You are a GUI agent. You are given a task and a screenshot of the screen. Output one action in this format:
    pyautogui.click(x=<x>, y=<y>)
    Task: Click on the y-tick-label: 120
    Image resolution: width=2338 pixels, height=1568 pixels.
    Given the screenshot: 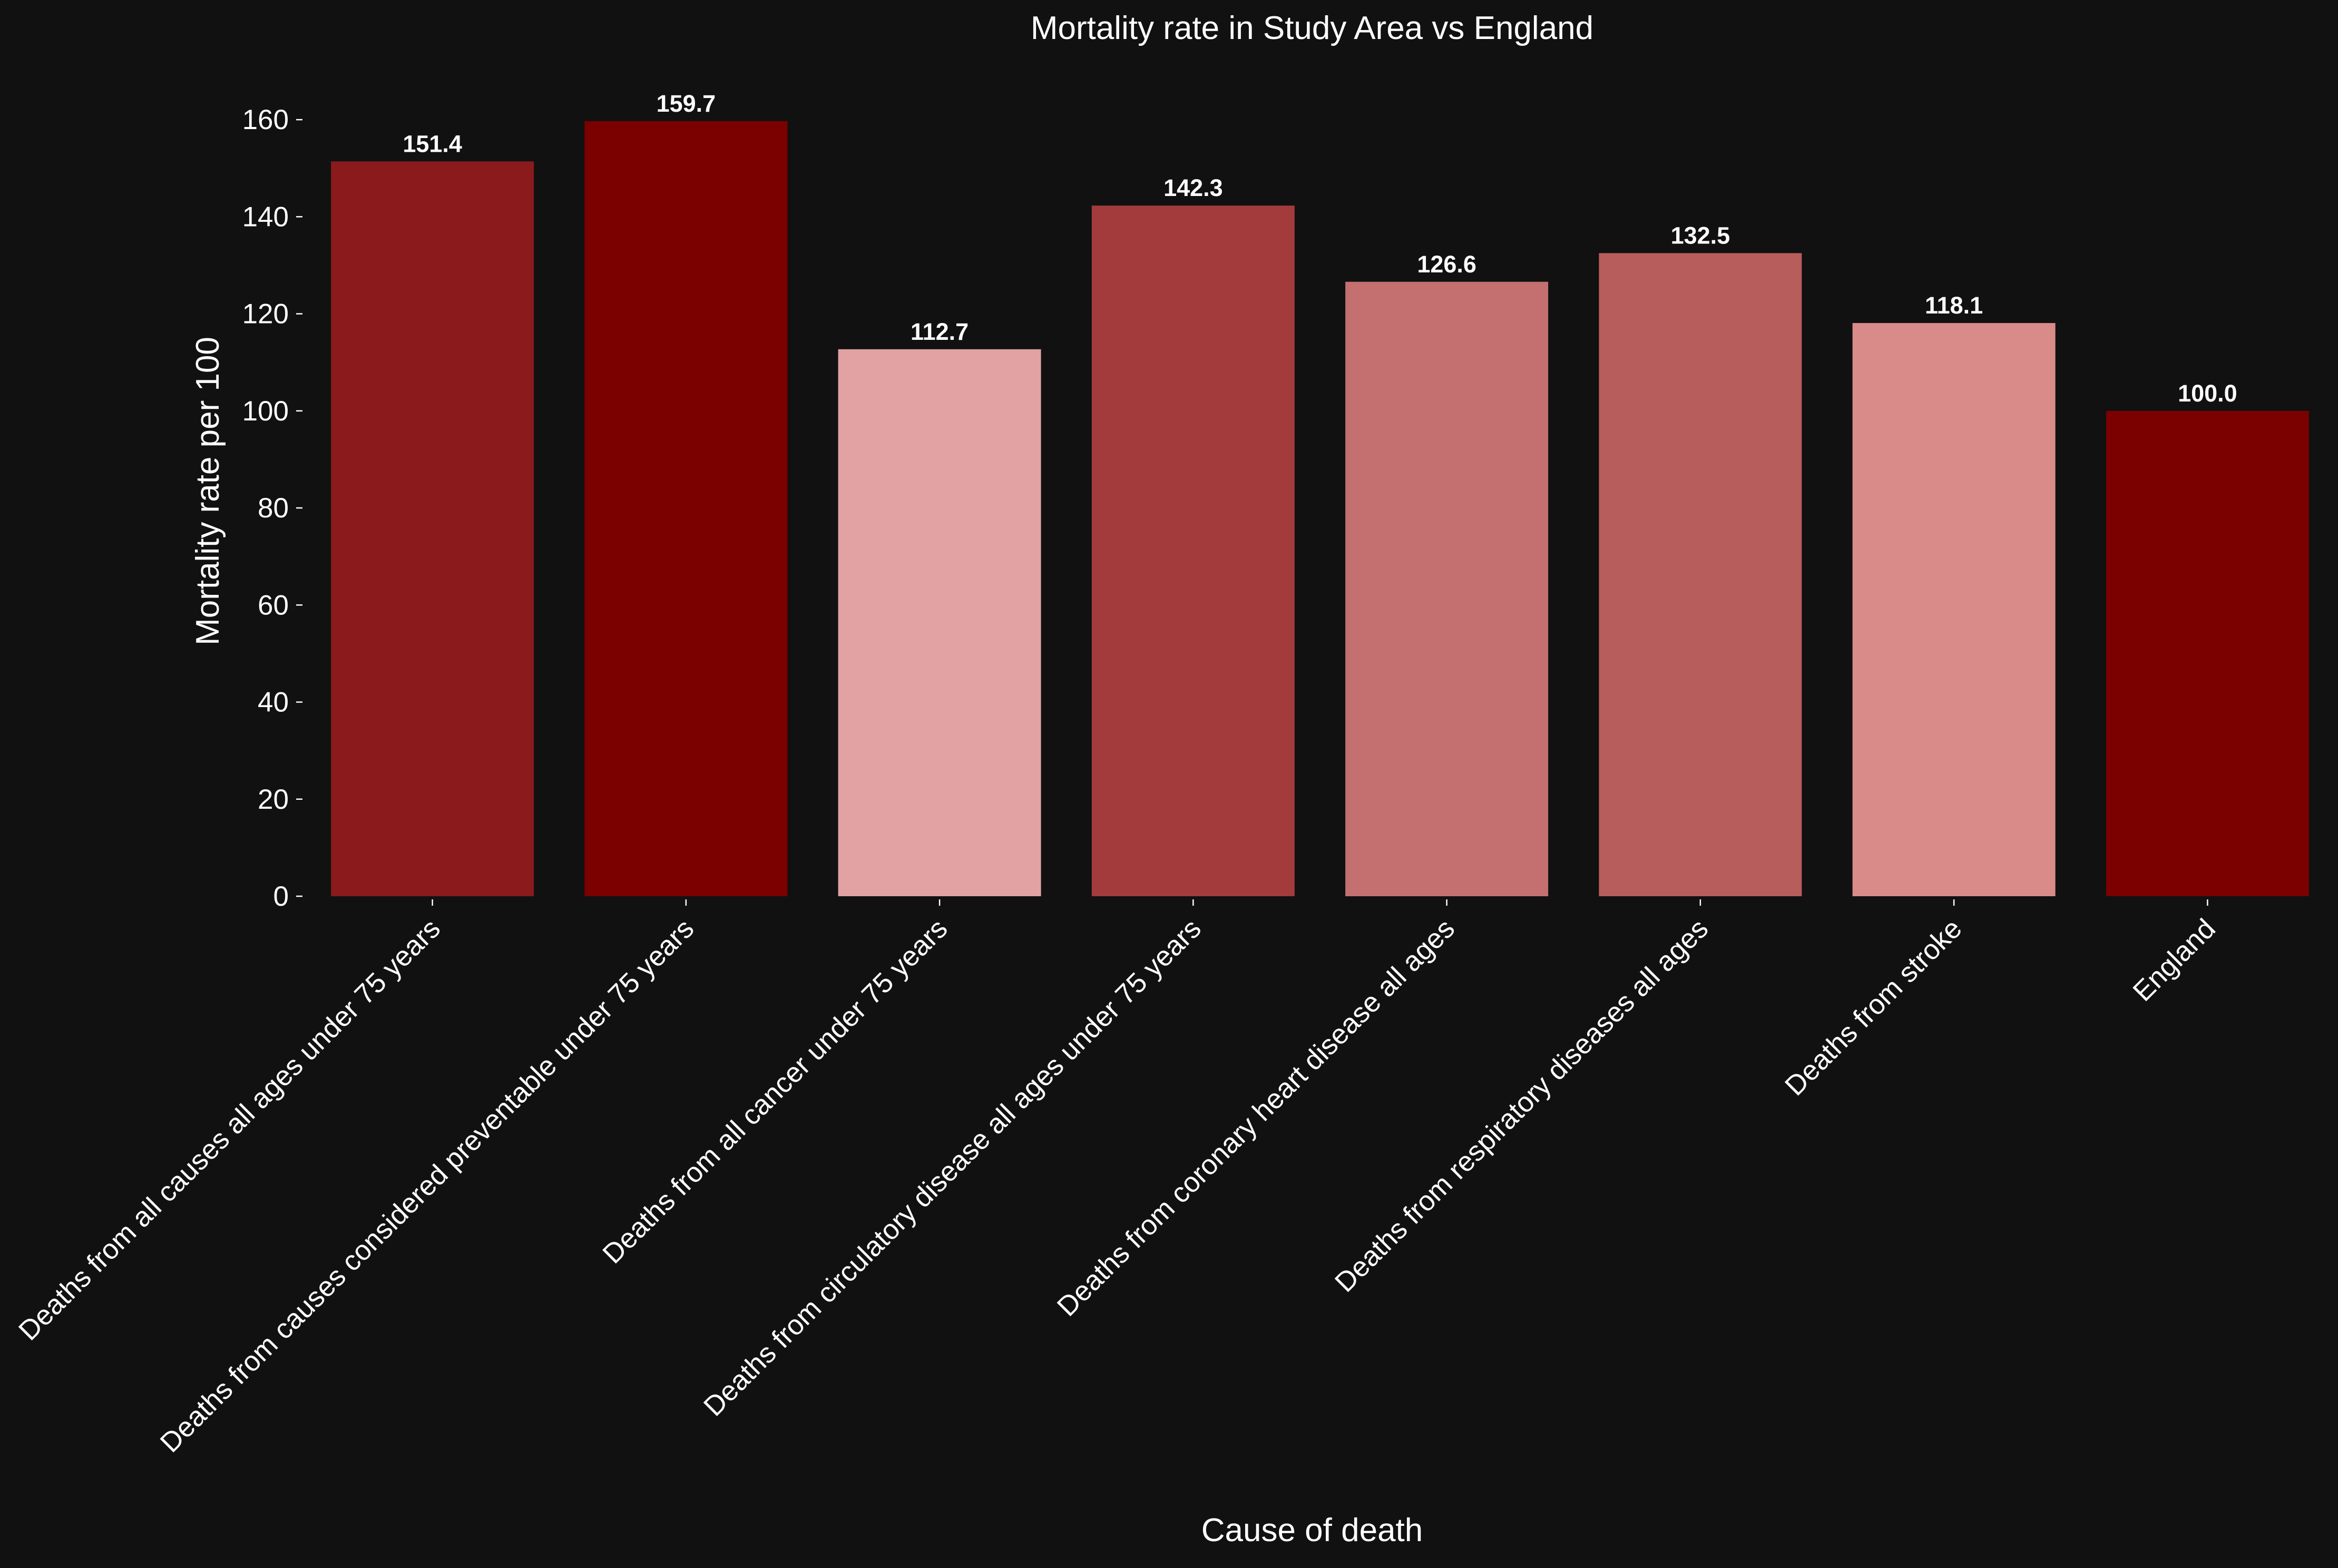 What is the action you would take?
    pyautogui.click(x=265, y=314)
    